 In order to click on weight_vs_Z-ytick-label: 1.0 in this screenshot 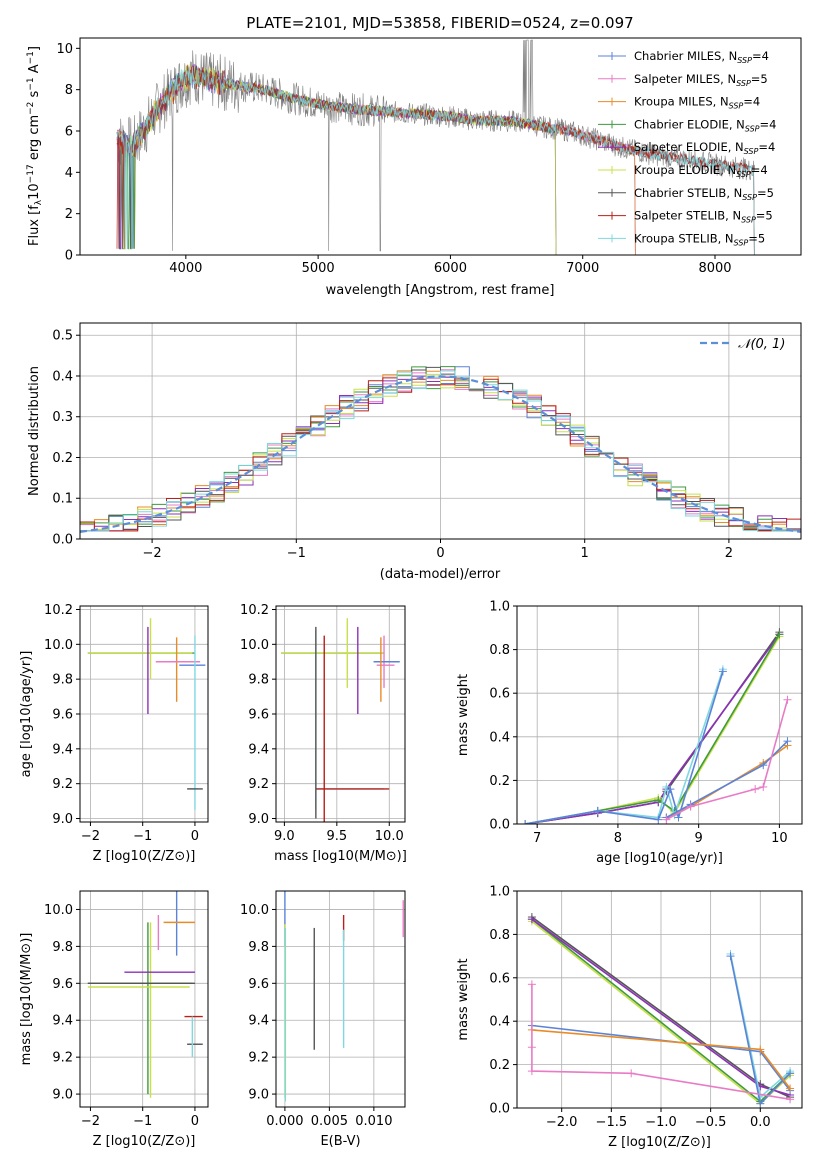, I will do `click(499, 892)`.